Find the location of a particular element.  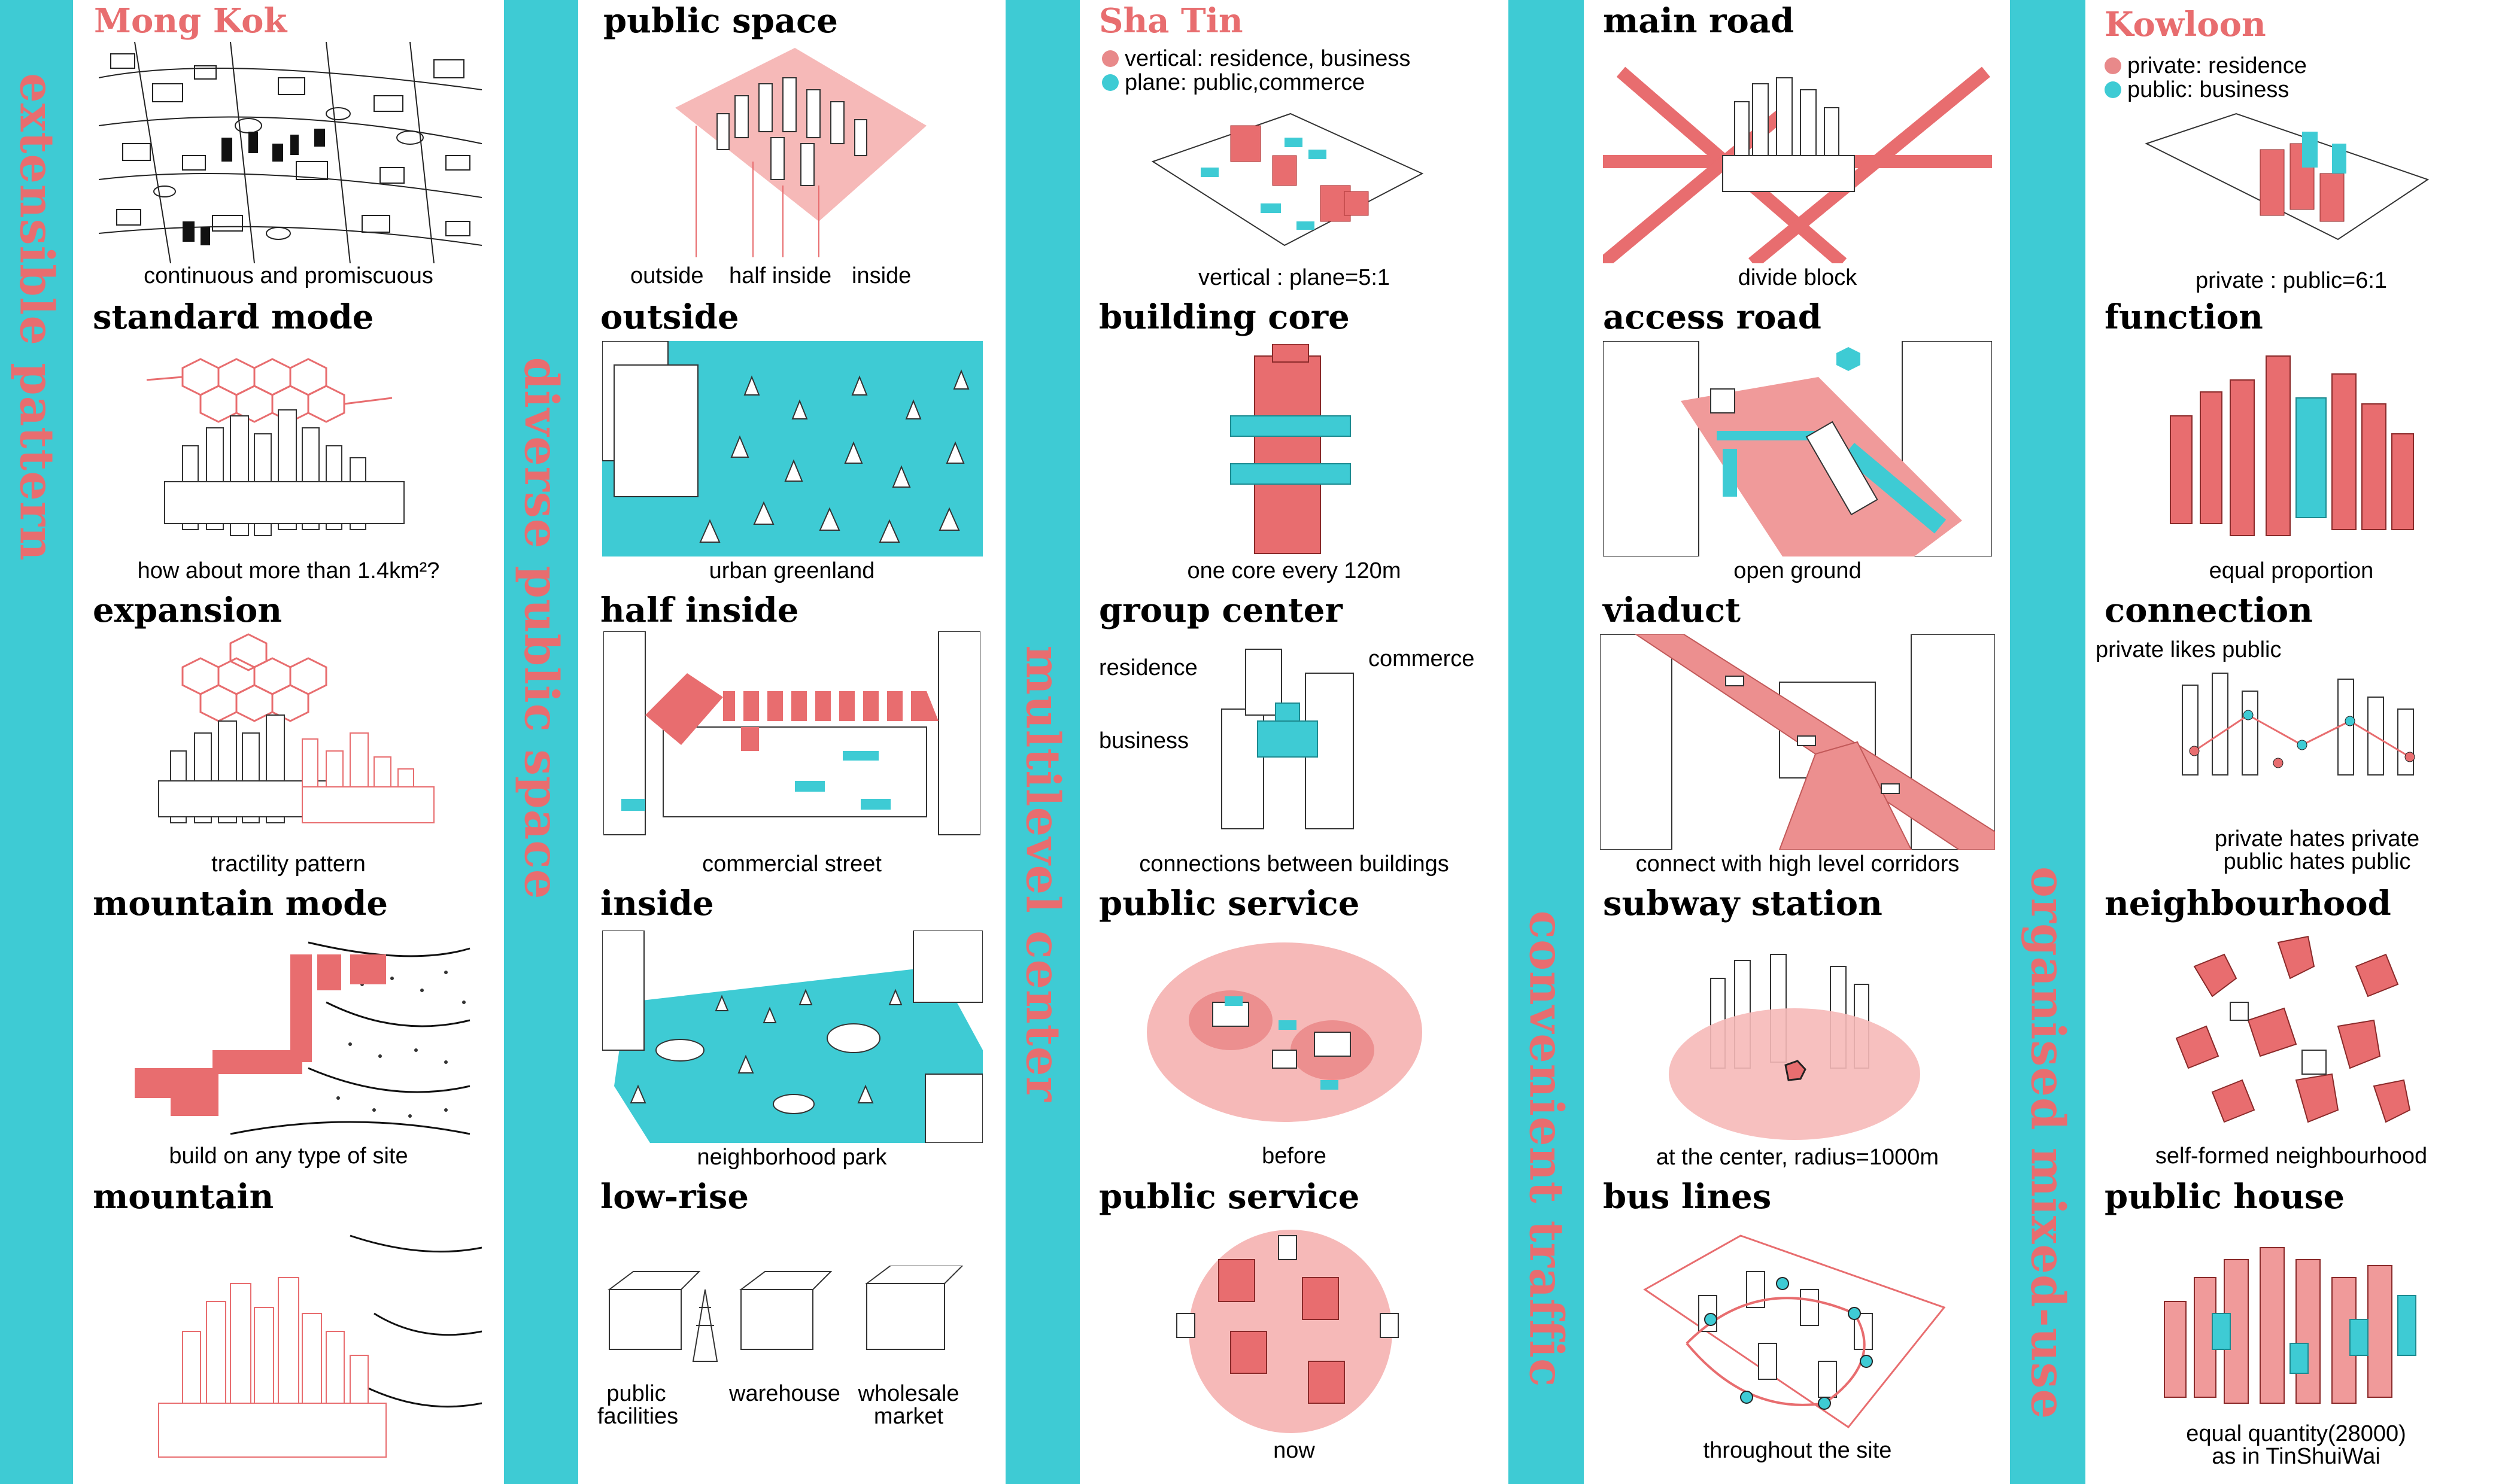

panel-title: function is located at coordinates (2184, 317).